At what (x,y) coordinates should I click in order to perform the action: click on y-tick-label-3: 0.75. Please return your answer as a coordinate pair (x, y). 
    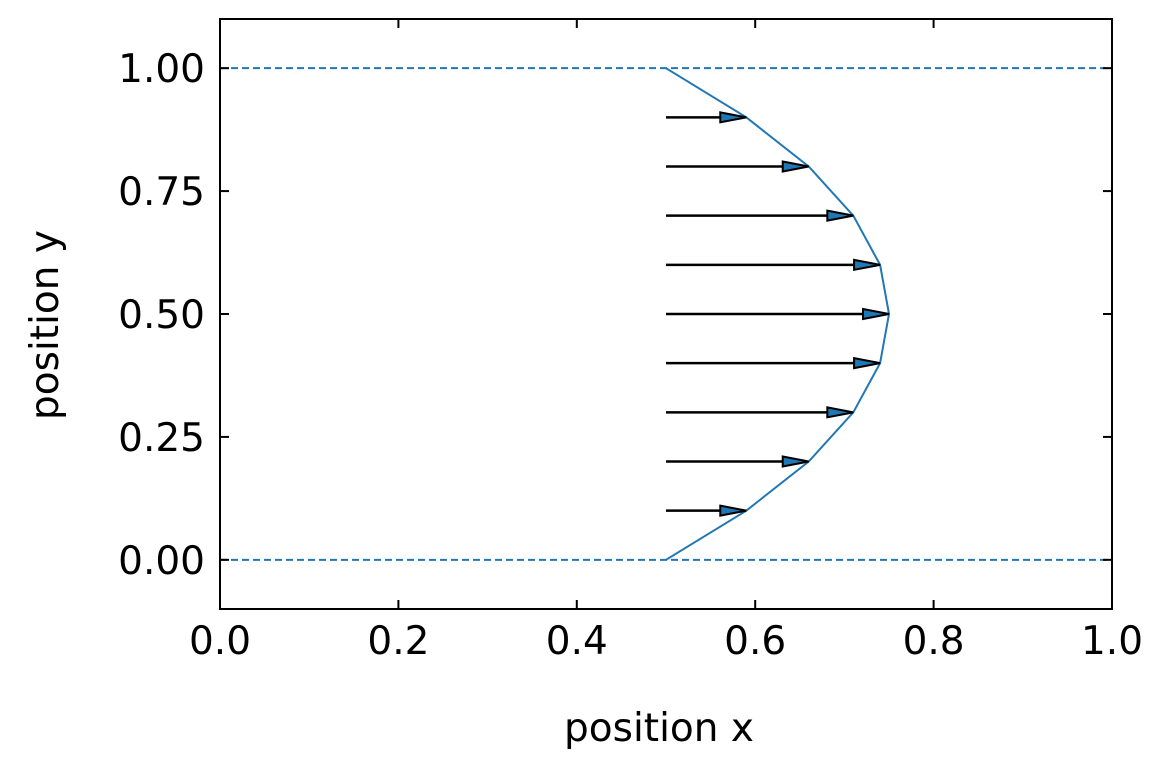
    Looking at the image, I should click on (161, 192).